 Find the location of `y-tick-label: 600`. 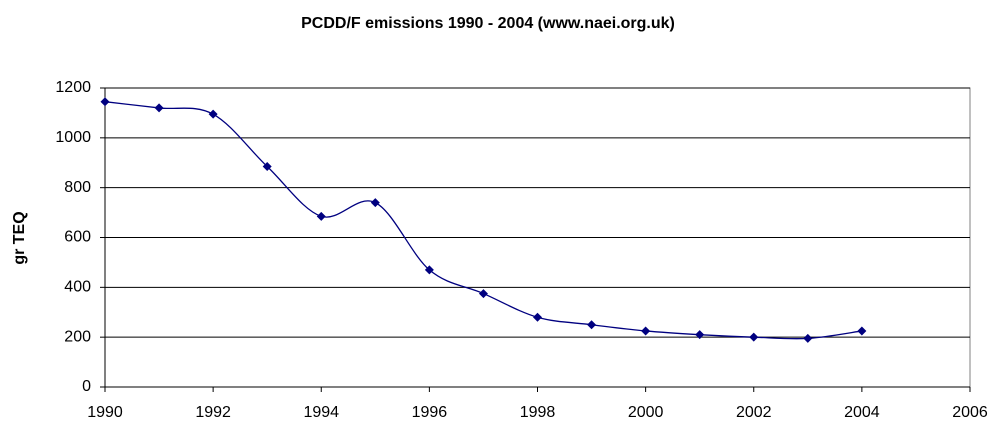

y-tick-label: 600 is located at coordinates (77, 237).